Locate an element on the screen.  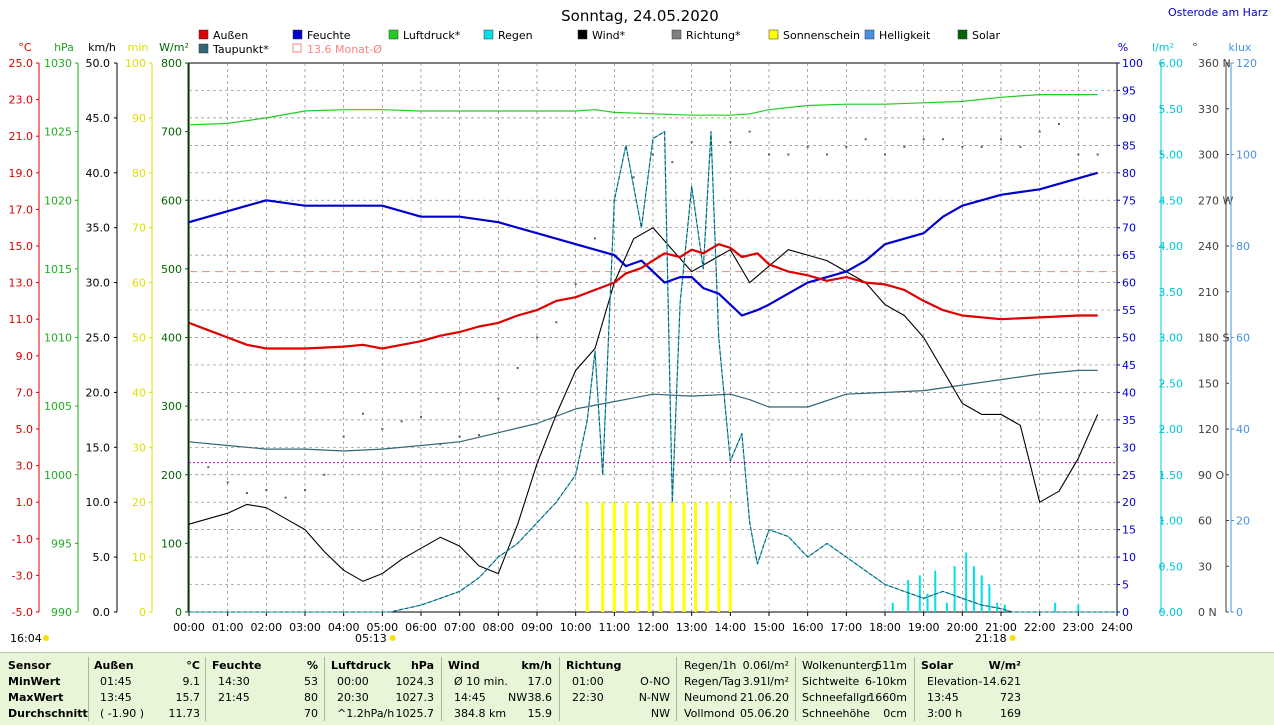
left-axis-tick-label: 995 is located at coordinates (61, 543).